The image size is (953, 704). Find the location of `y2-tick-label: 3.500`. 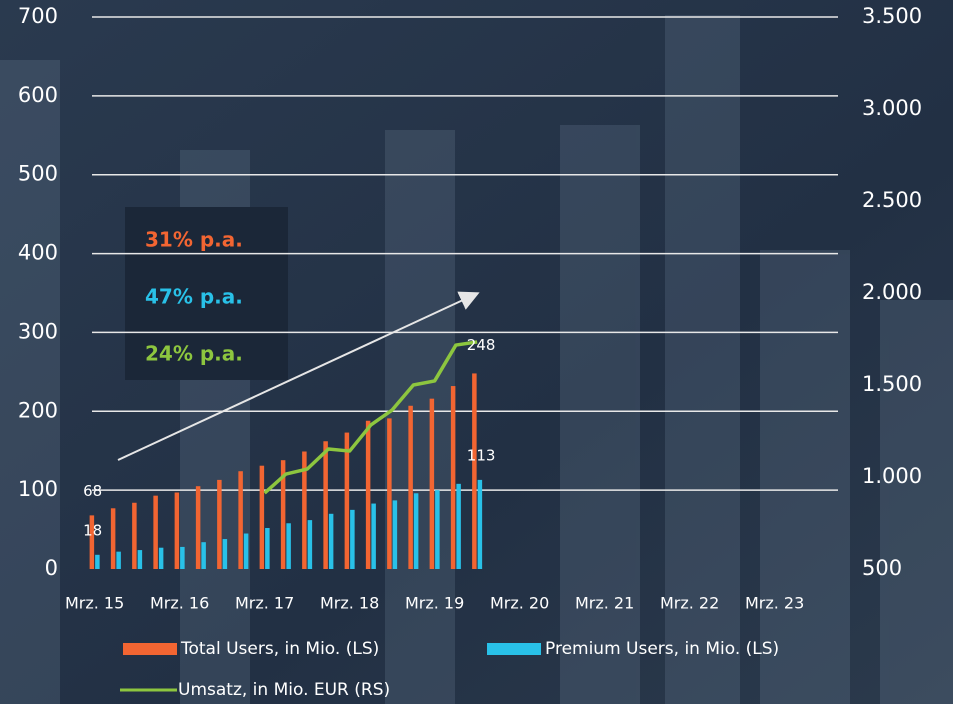

y2-tick-label: 3.500 is located at coordinates (892, 16).